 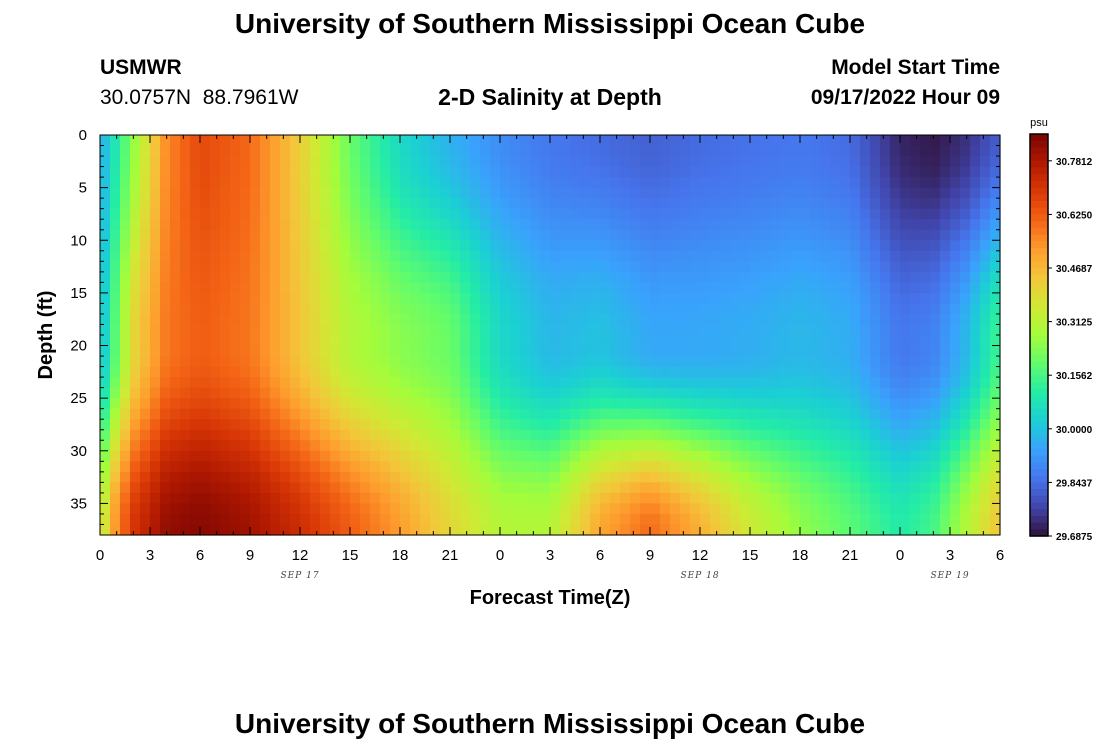 What do you see at coordinates (1039, 352) in the screenshot?
I see `colorbar-swatch` at bounding box center [1039, 352].